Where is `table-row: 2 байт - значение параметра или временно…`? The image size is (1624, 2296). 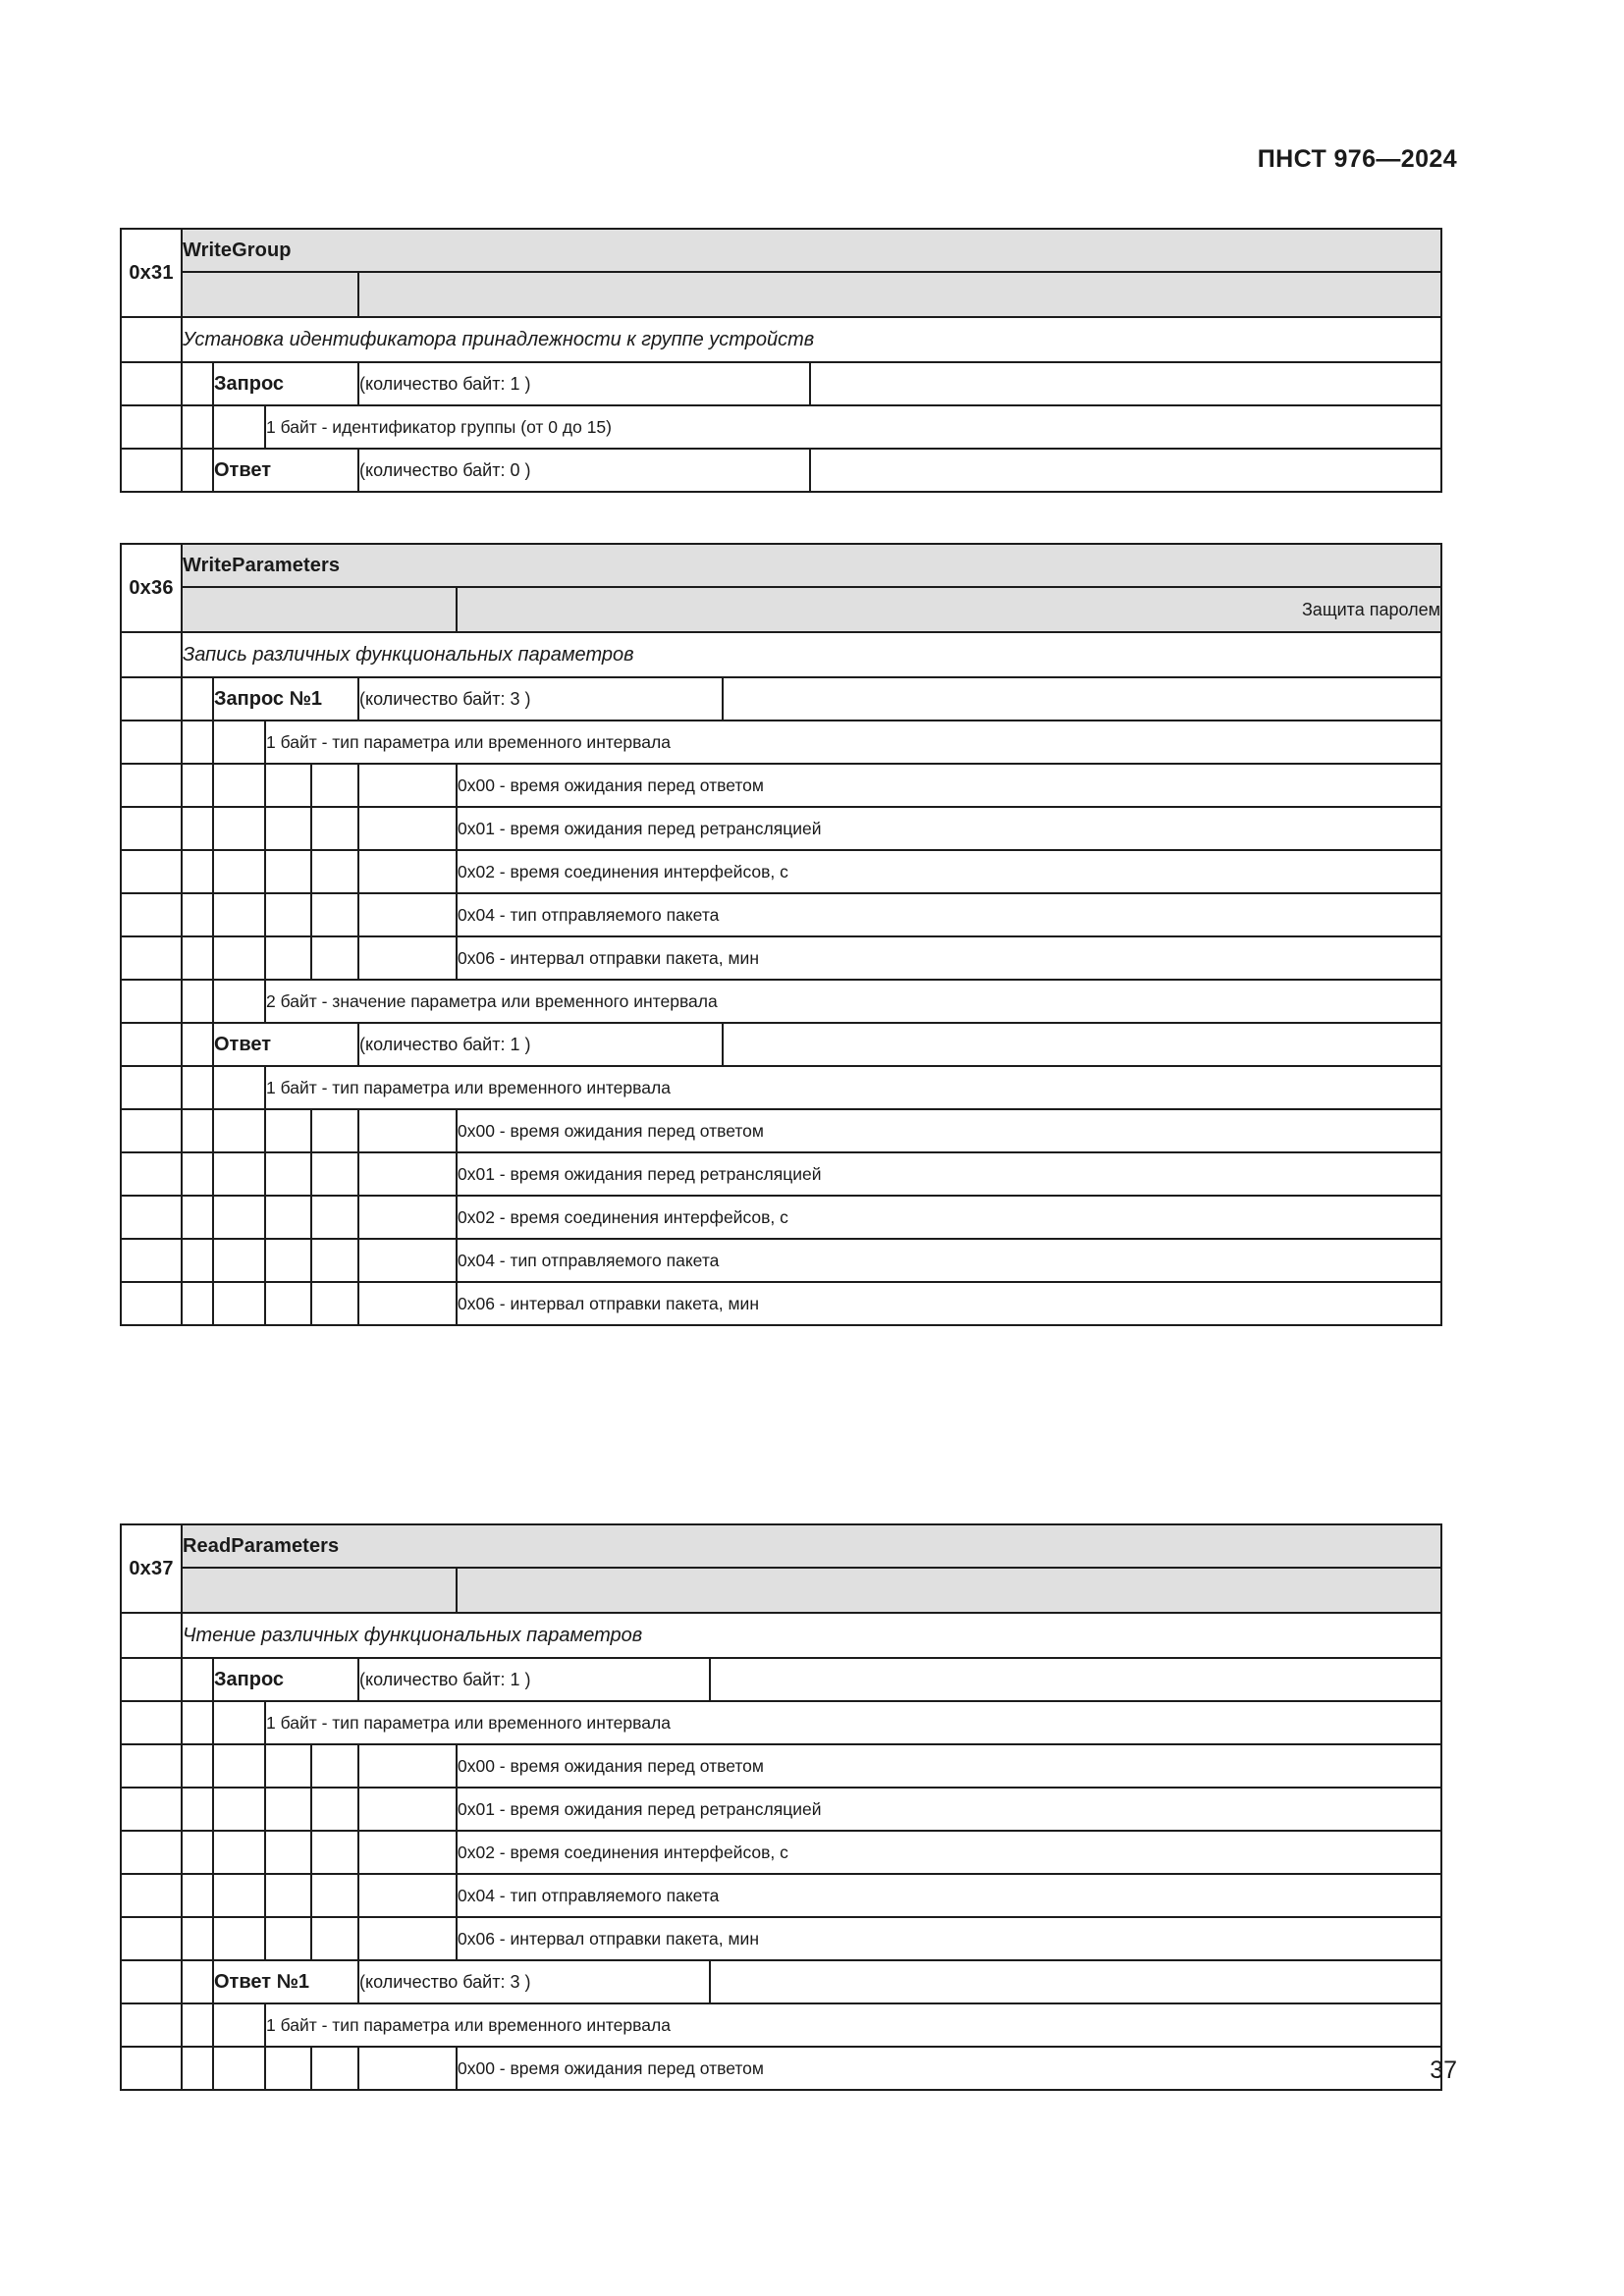
table-row: 2 байт - значение параметра или временно… is located at coordinates (781, 1002).